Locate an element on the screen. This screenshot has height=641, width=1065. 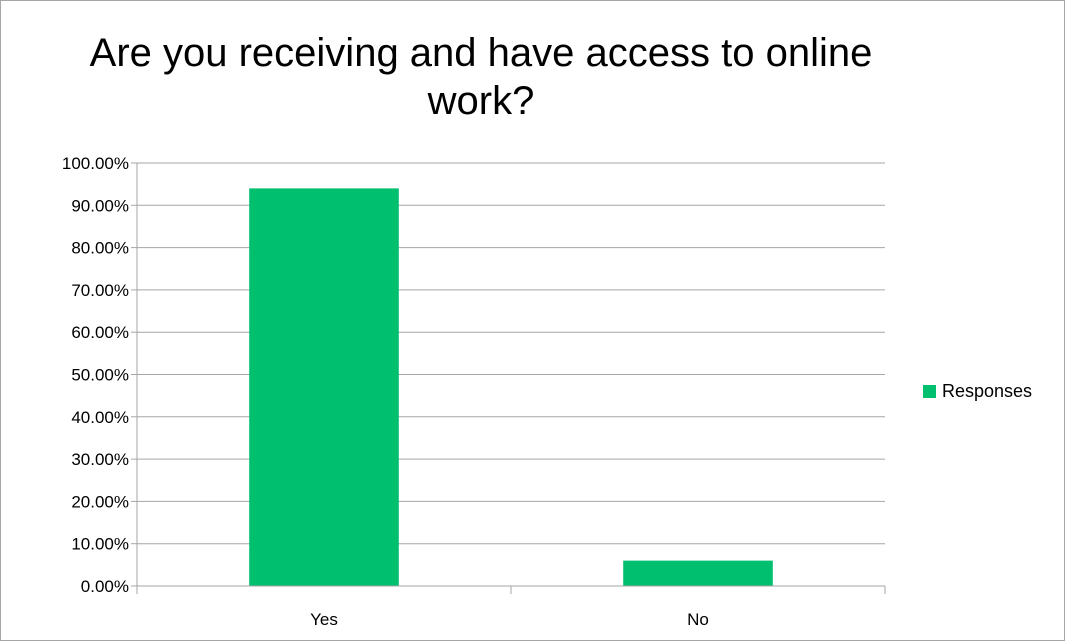
y-tick-label-7: 70.00% is located at coordinates (100, 290).